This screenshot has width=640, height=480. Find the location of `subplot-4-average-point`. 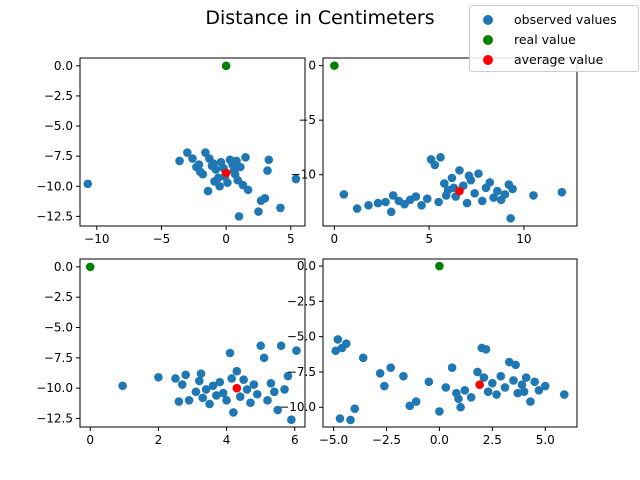

subplot-4-average-point is located at coordinates (479, 384).